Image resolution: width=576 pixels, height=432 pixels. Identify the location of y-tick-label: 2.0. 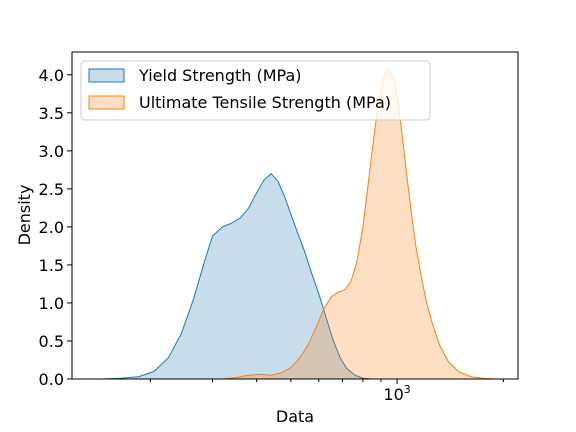
(51, 227).